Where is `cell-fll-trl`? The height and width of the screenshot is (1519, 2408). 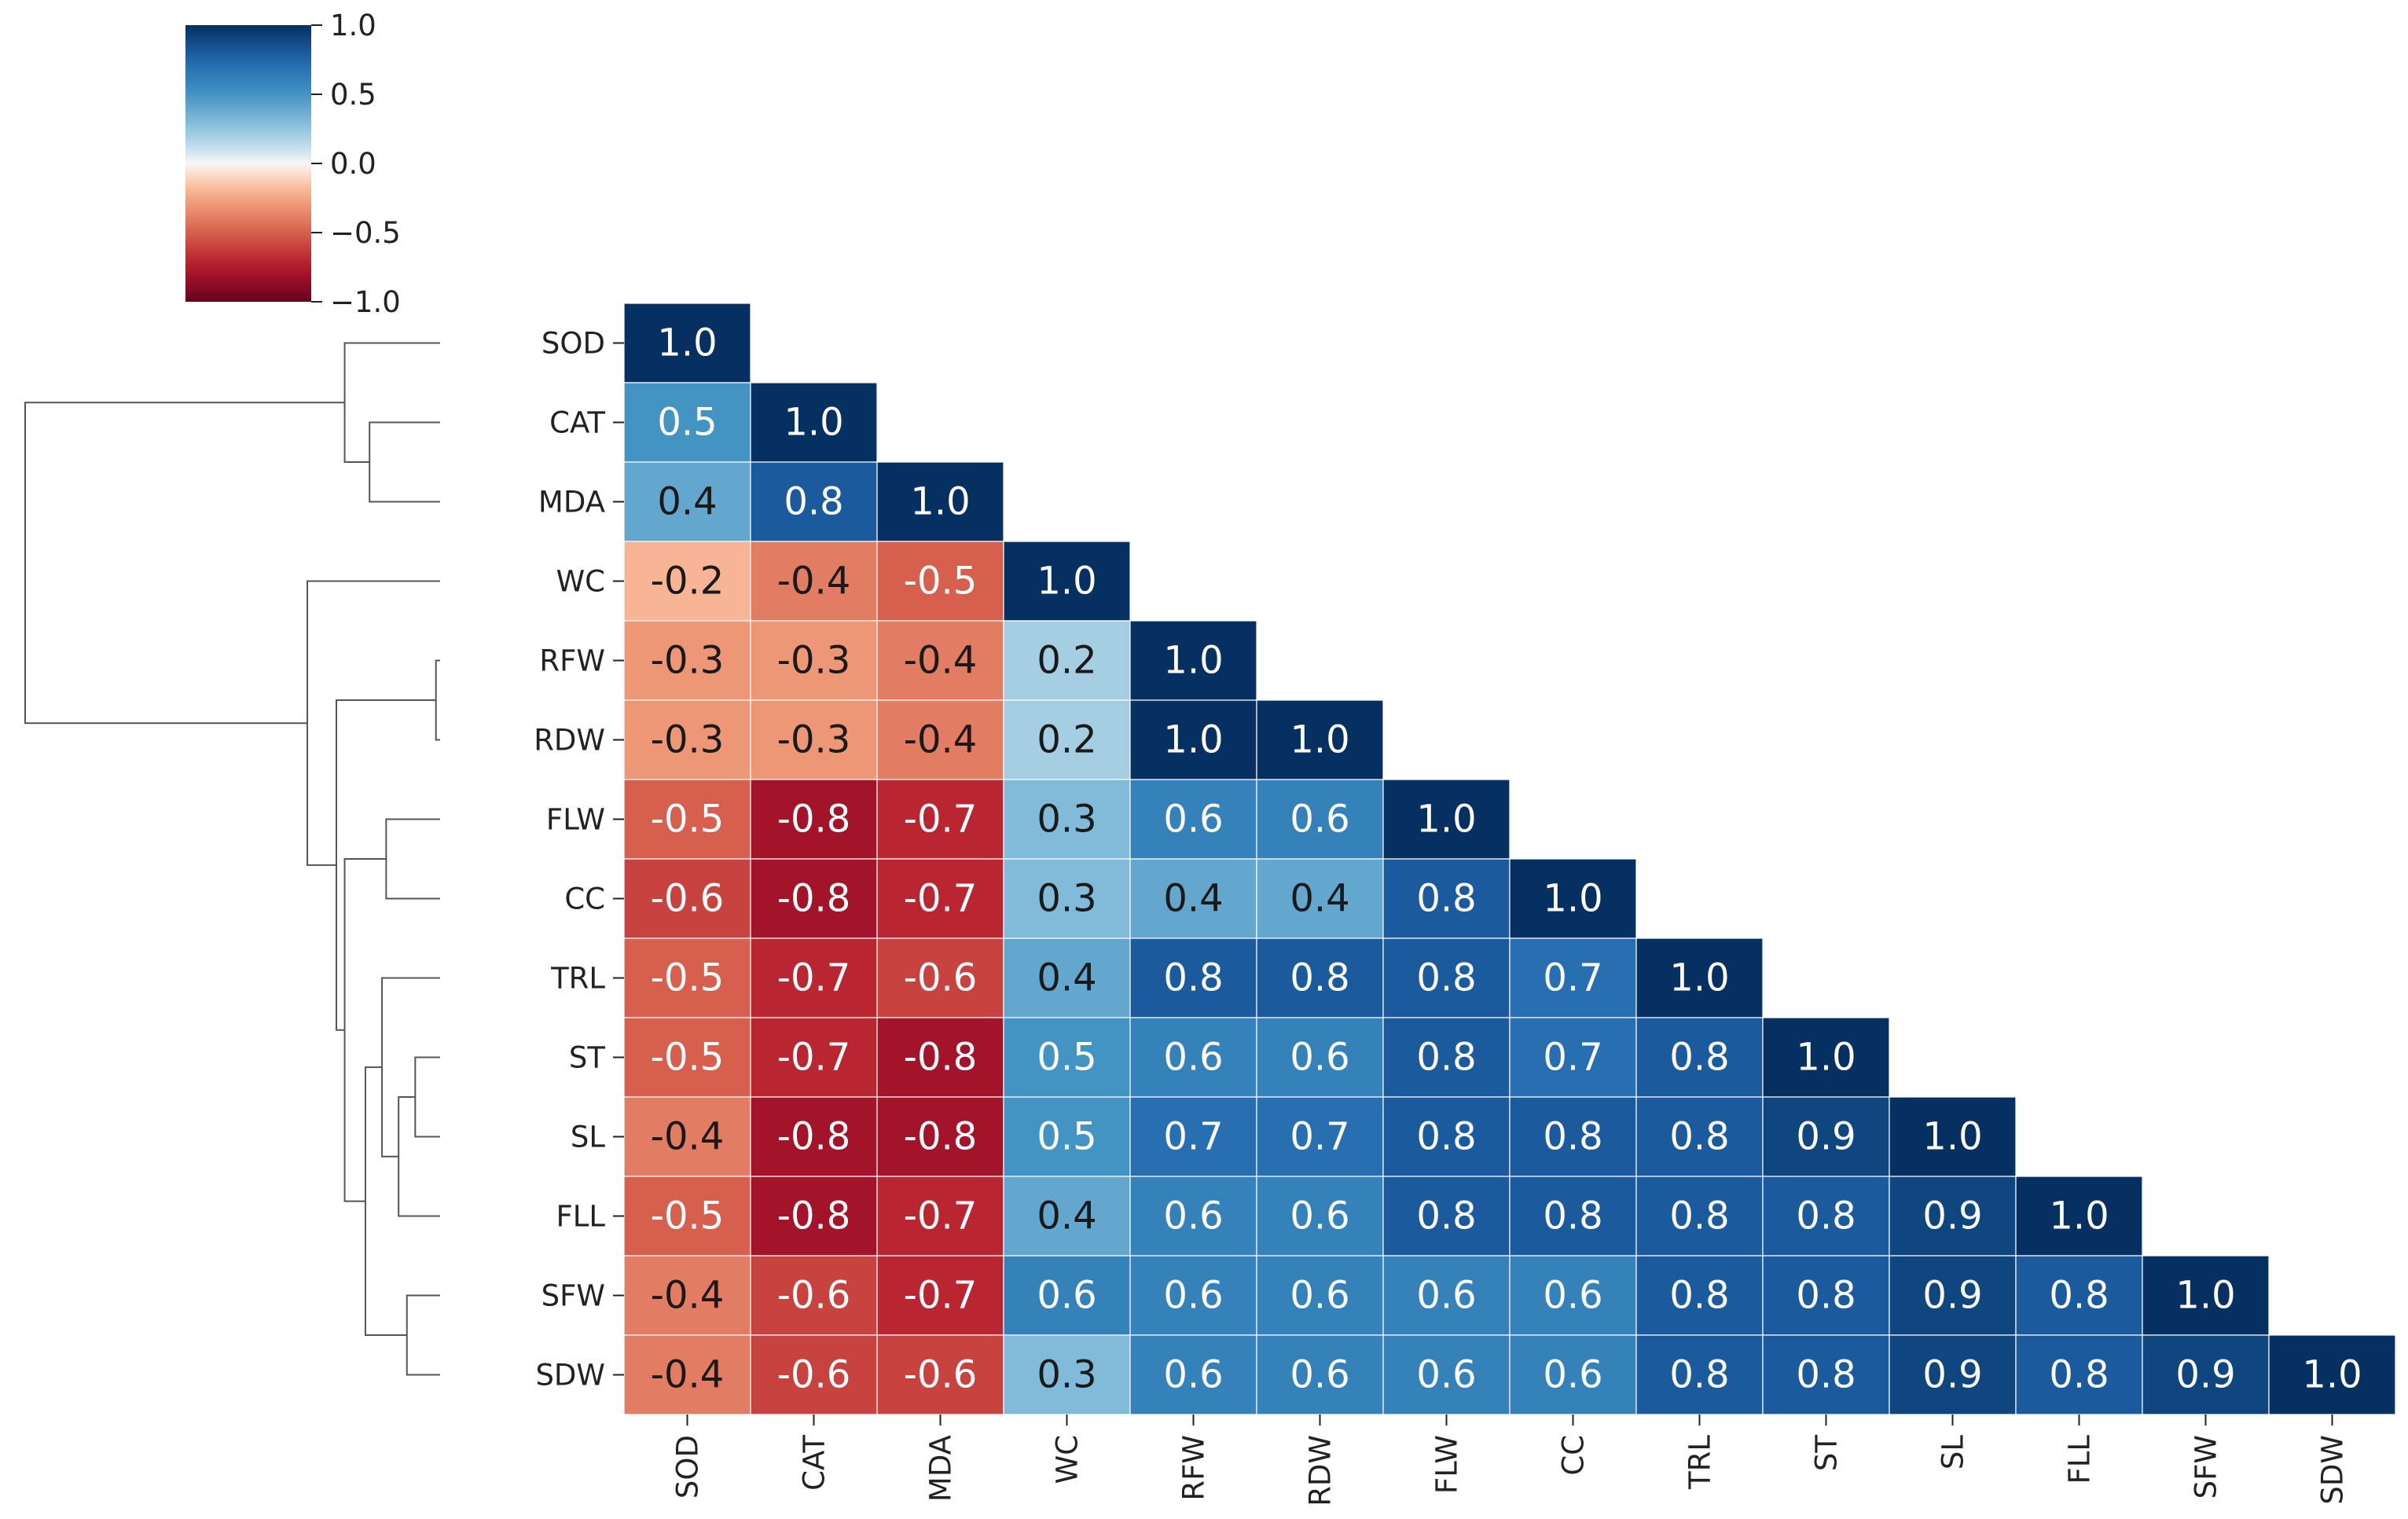 cell-fll-trl is located at coordinates (1699, 1216).